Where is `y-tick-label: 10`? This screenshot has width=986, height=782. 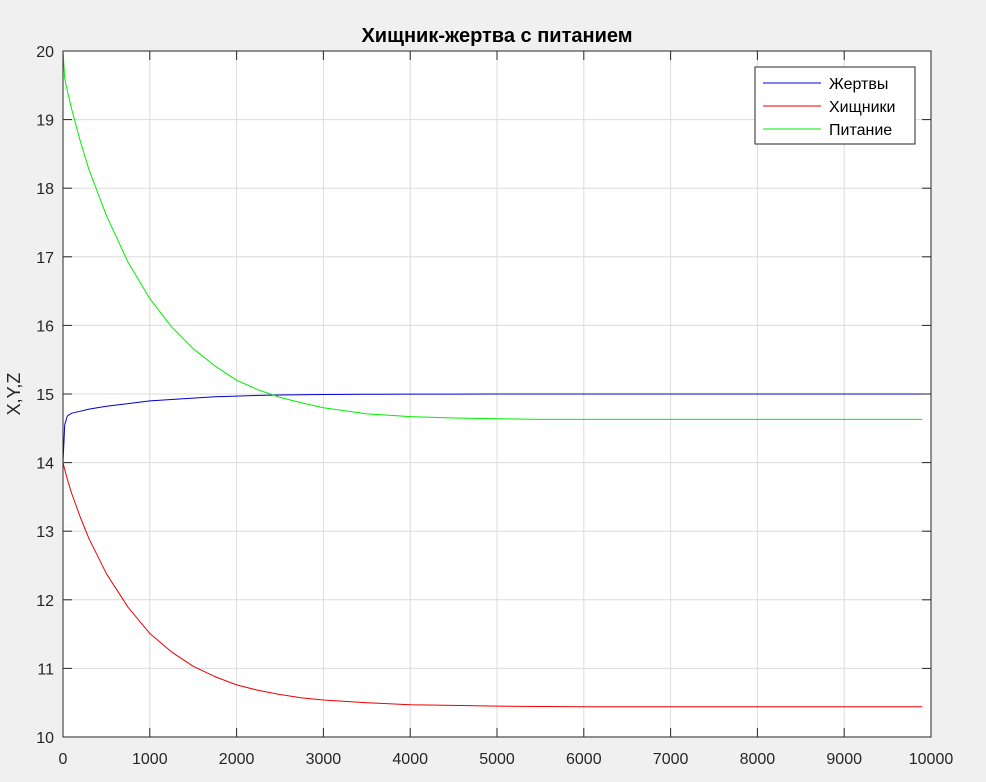
y-tick-label: 10 is located at coordinates (45, 738).